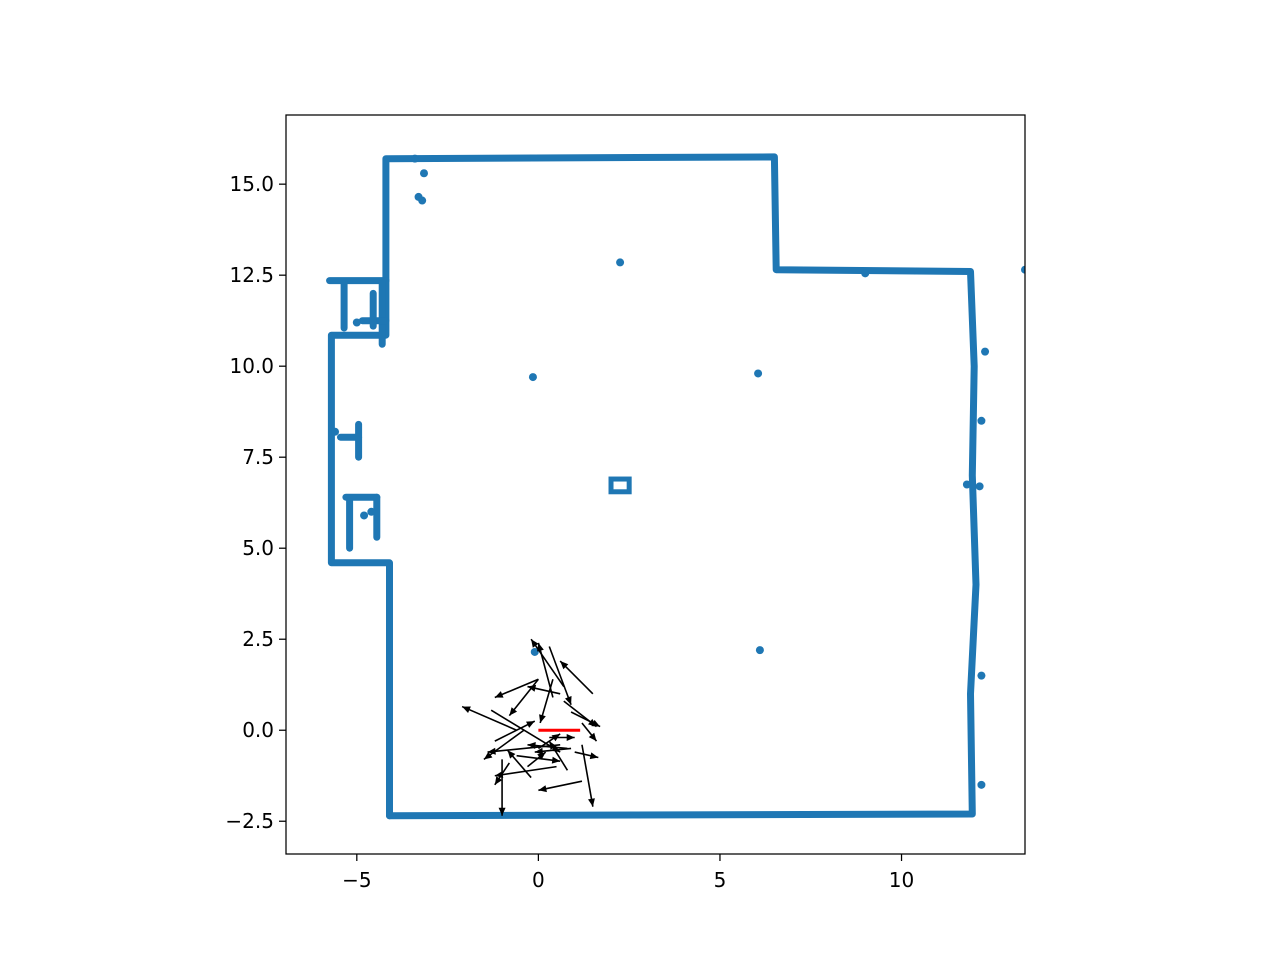  I want to click on y-tick-label-2: 2.5, so click(258, 639).